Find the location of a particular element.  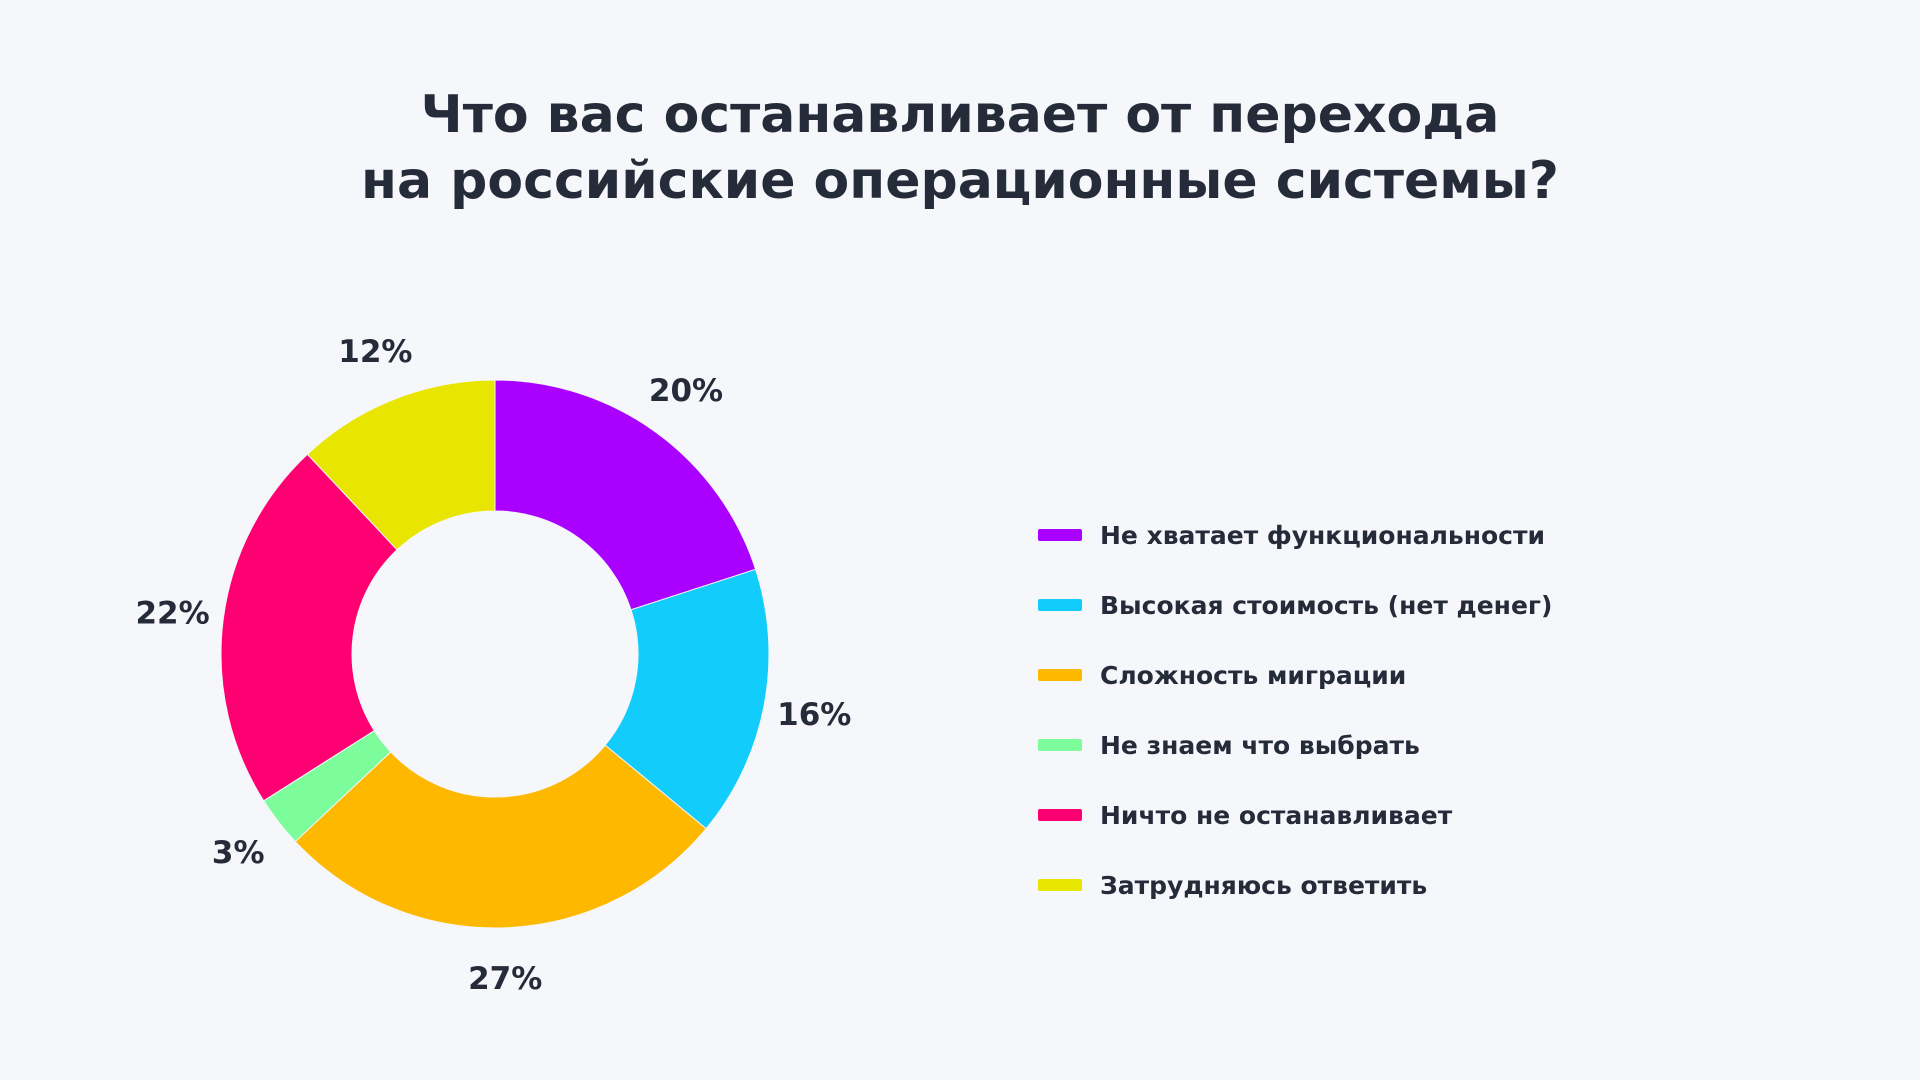

legend-item: Высокая стоимость (нет денег) is located at coordinates (1295, 605).